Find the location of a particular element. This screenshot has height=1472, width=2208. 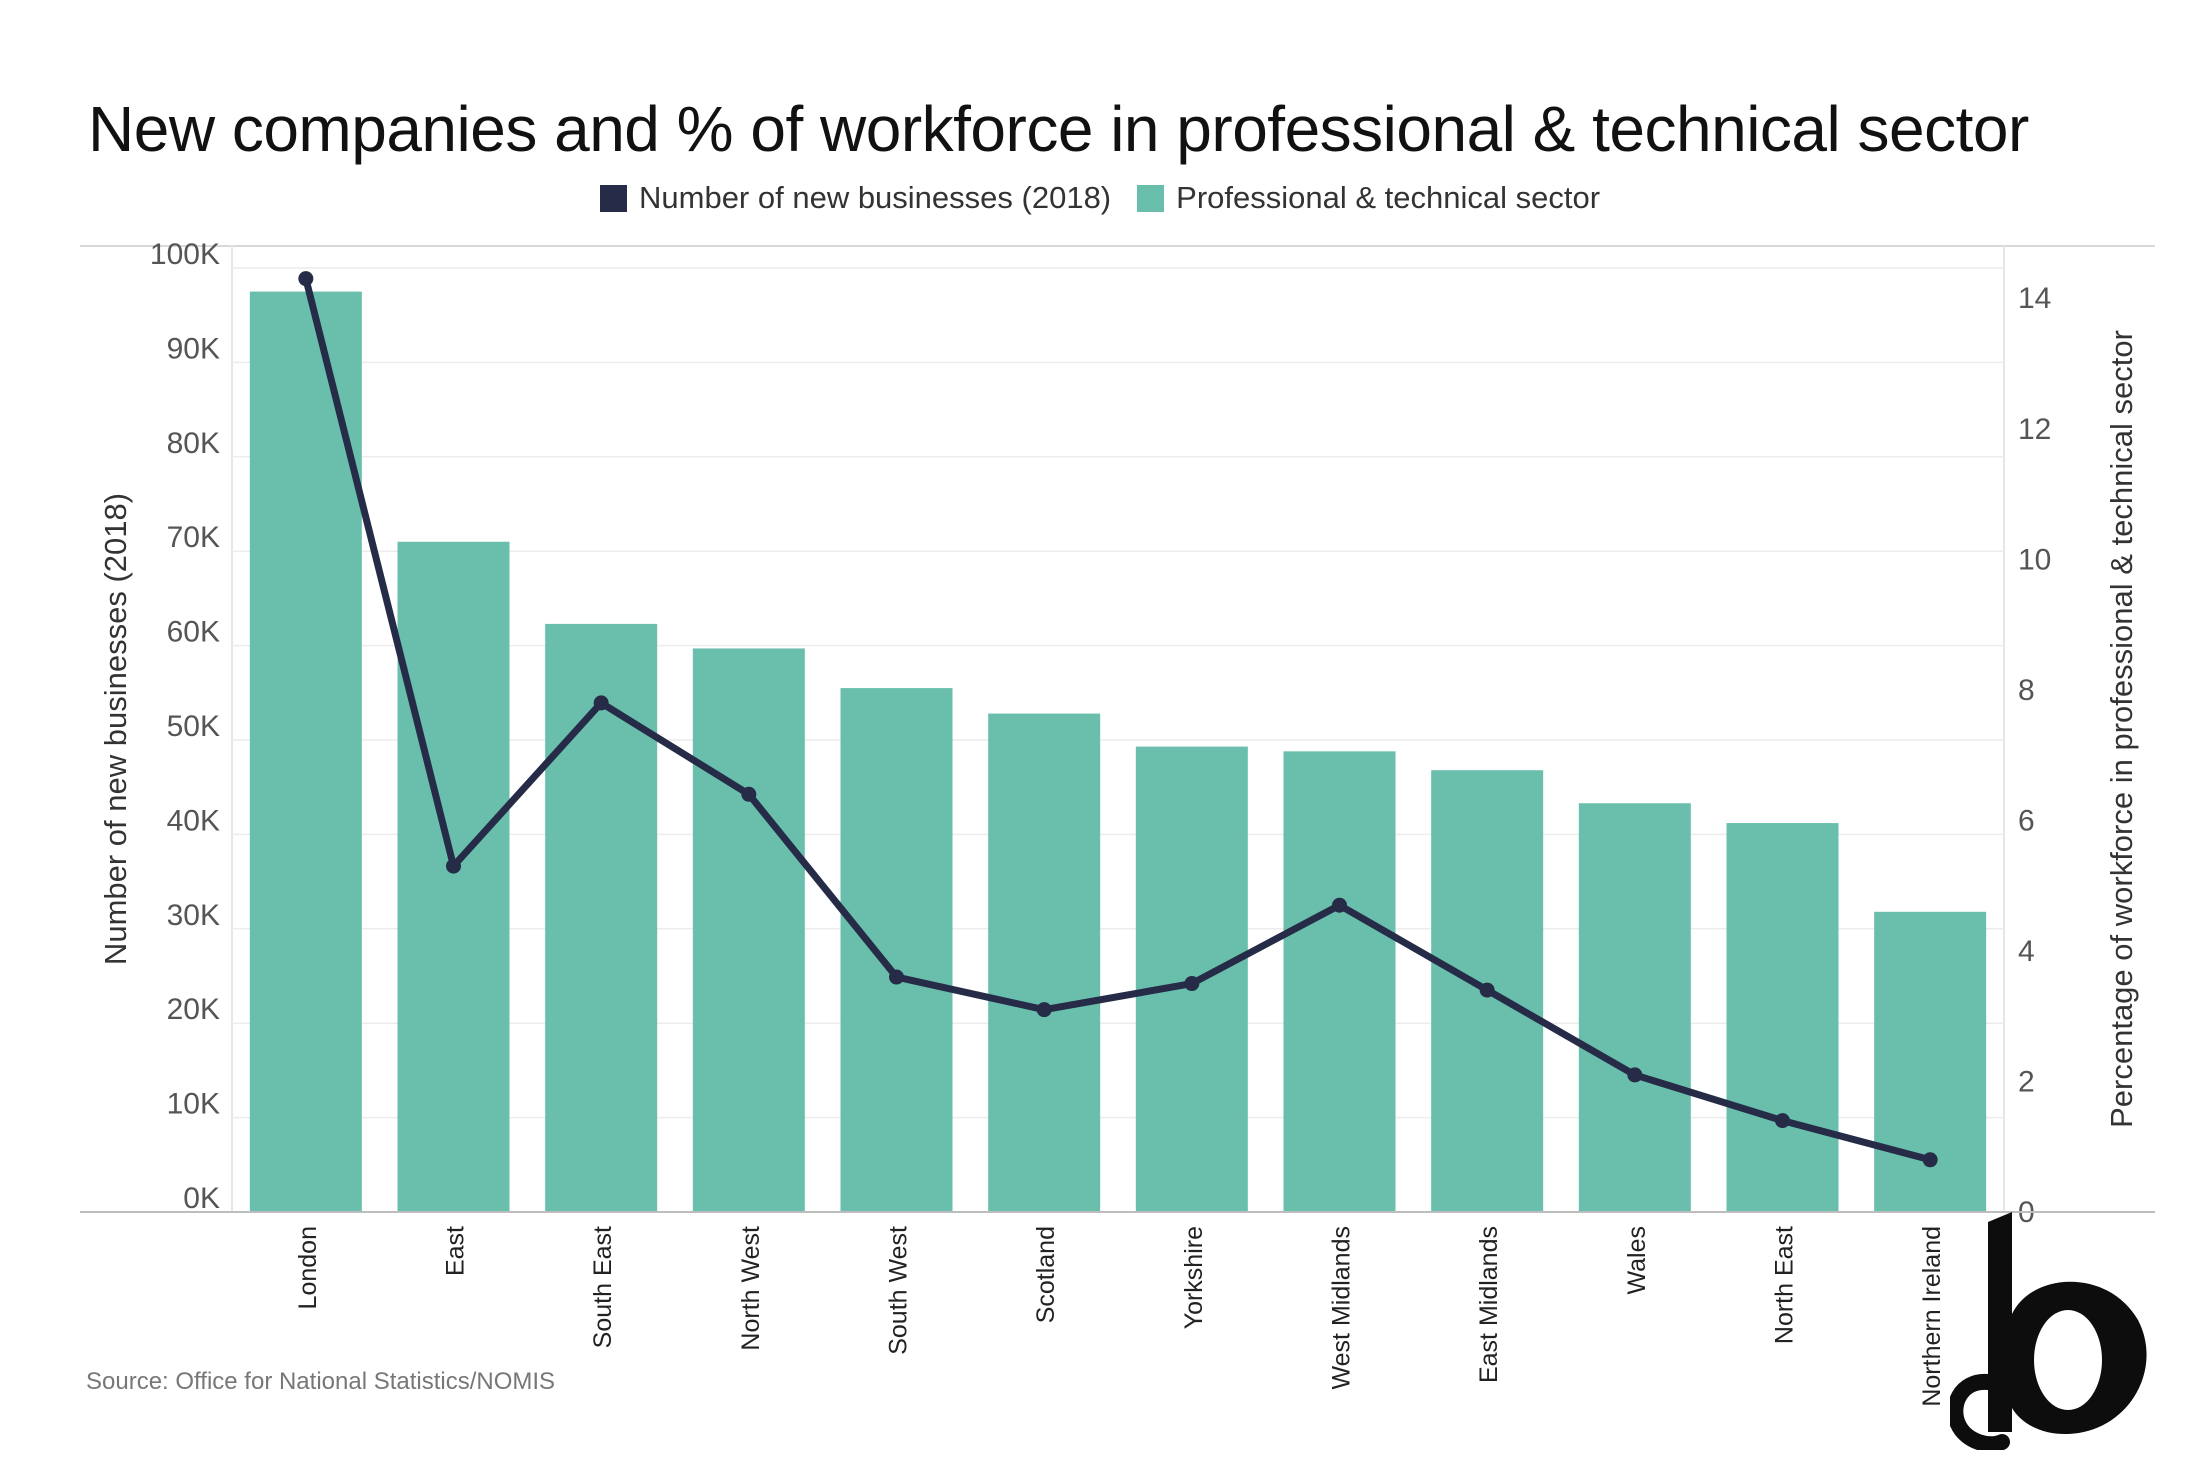

y-axis-label: Number of new businesses (2018) is located at coordinates (115, 729).